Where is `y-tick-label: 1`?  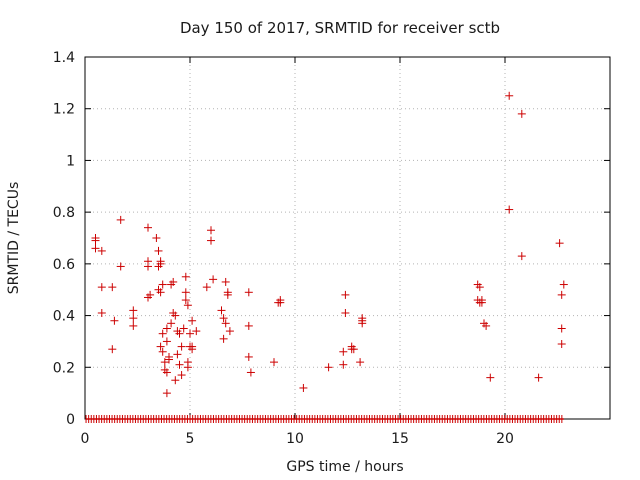 y-tick-label: 1 is located at coordinates (70, 161).